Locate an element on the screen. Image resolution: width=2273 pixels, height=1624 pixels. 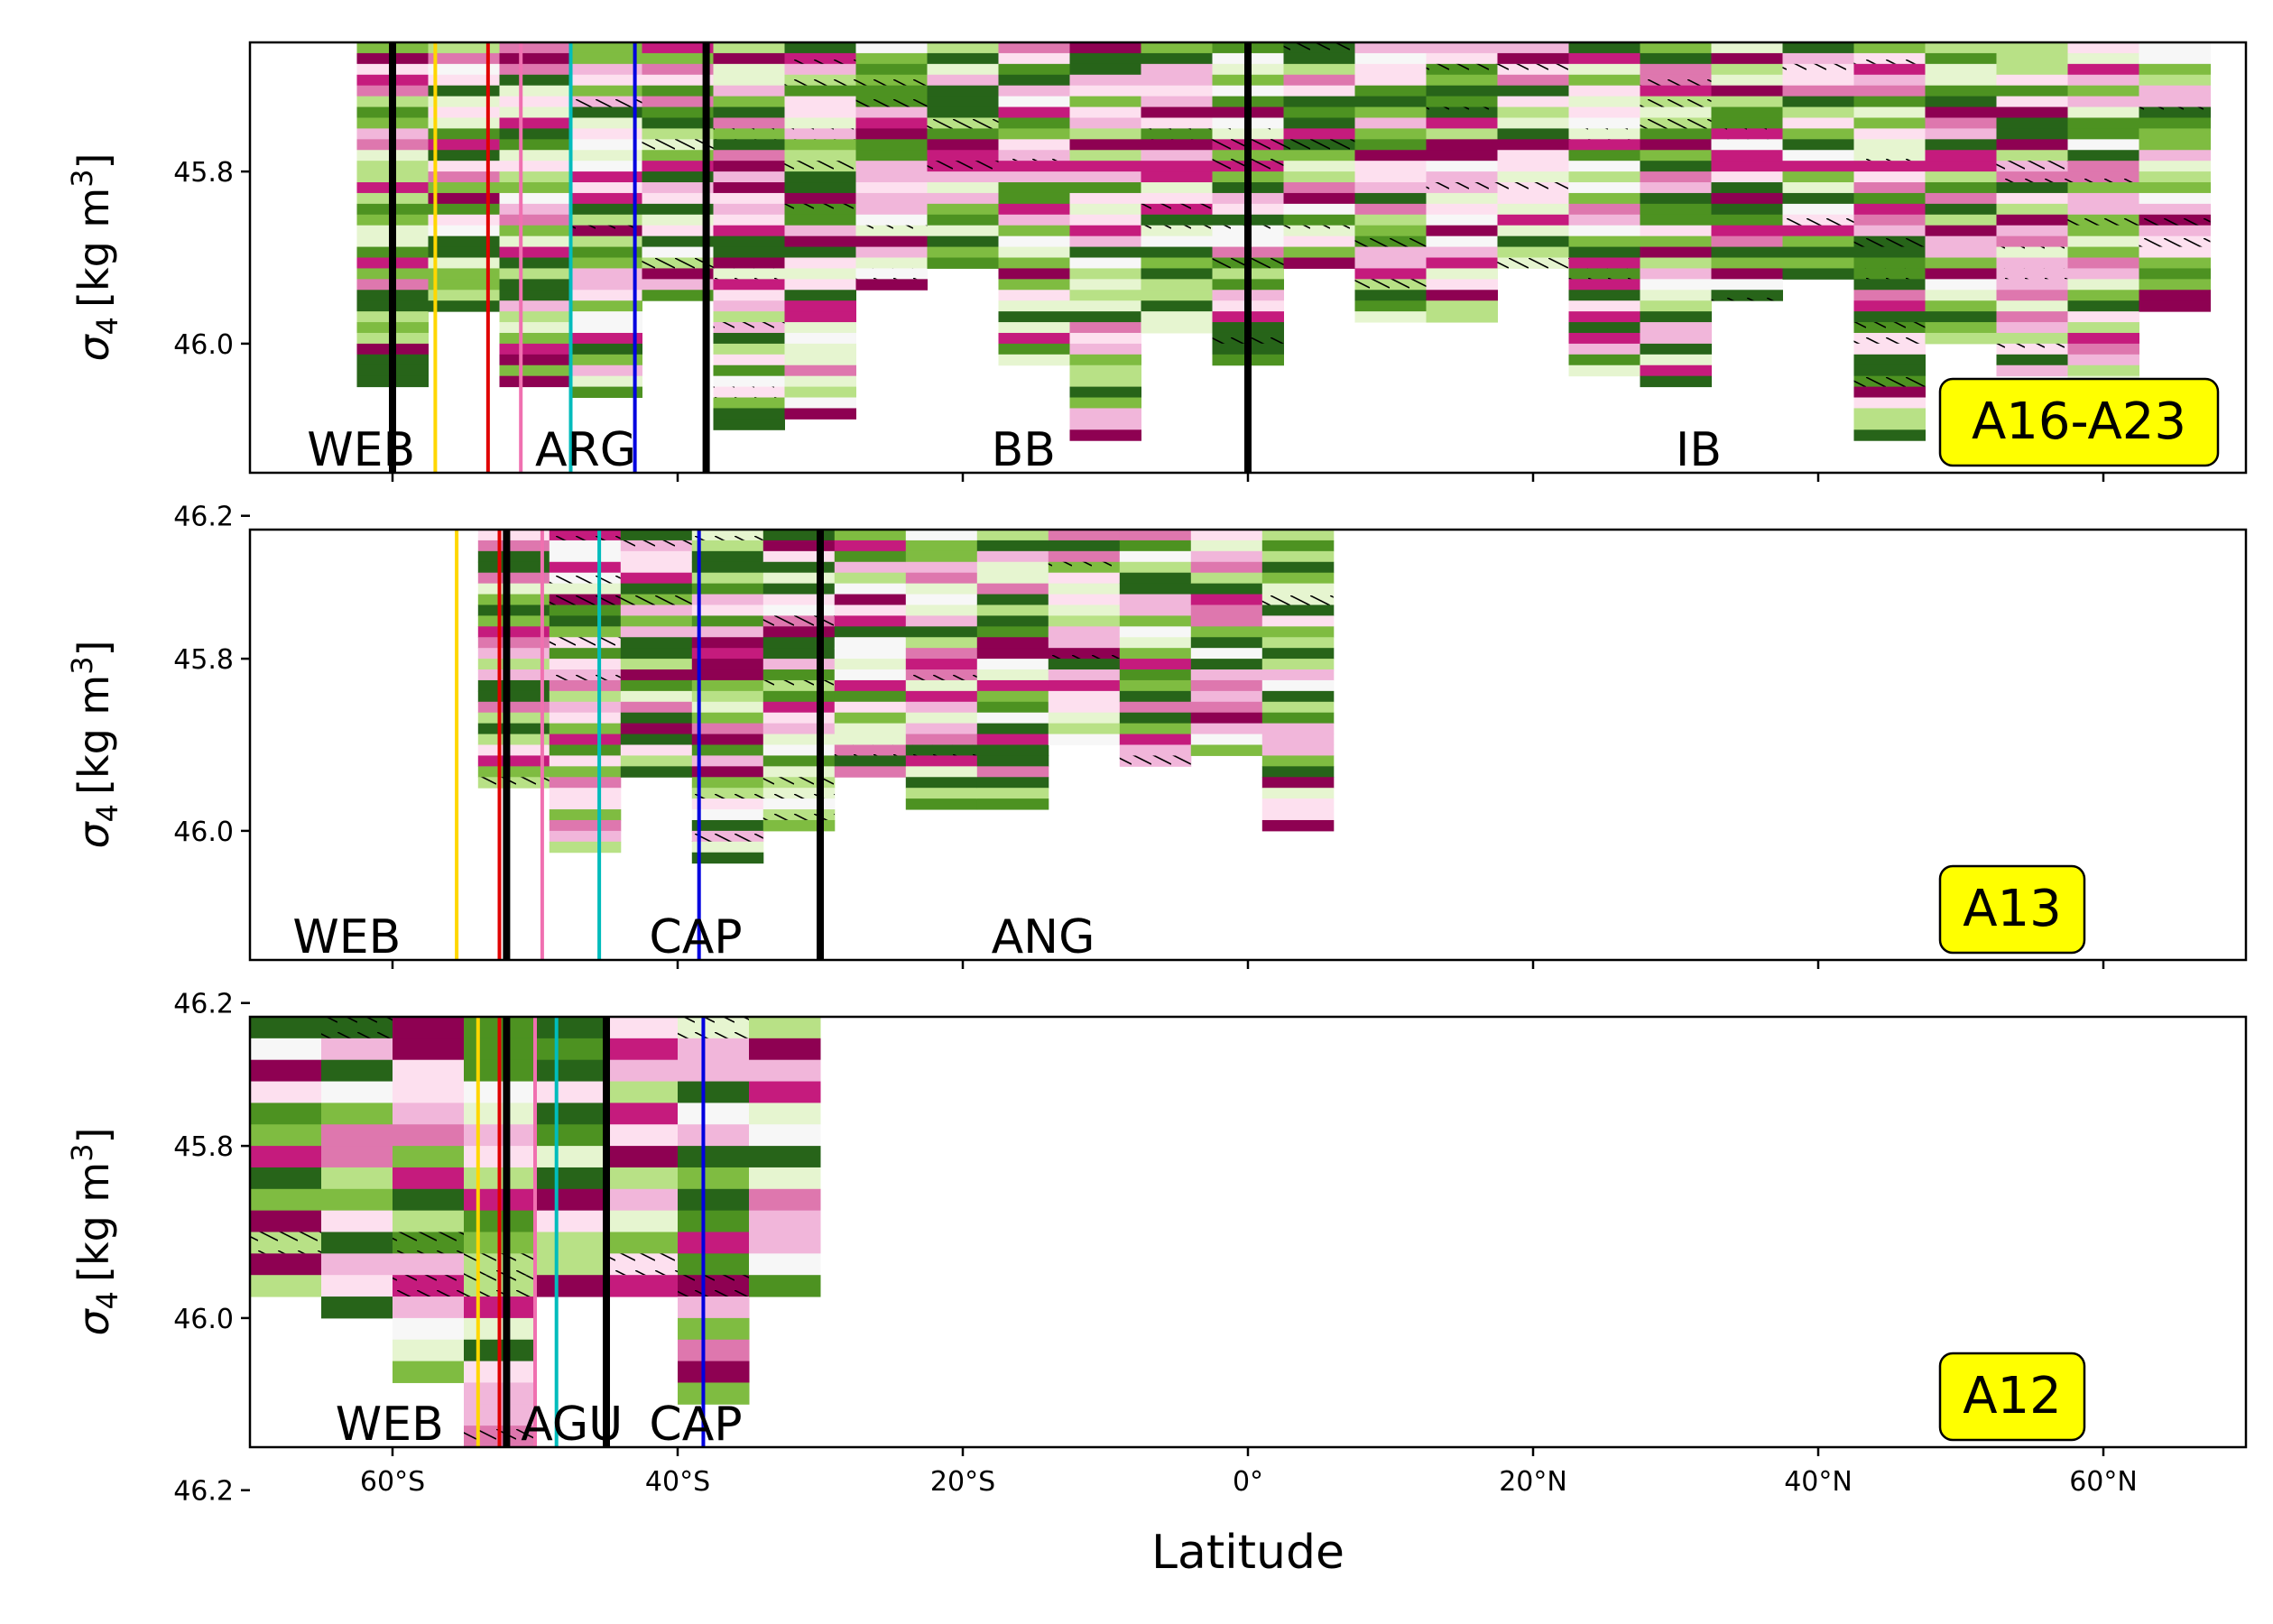
basin-label: WEB is located at coordinates (390, 1425).